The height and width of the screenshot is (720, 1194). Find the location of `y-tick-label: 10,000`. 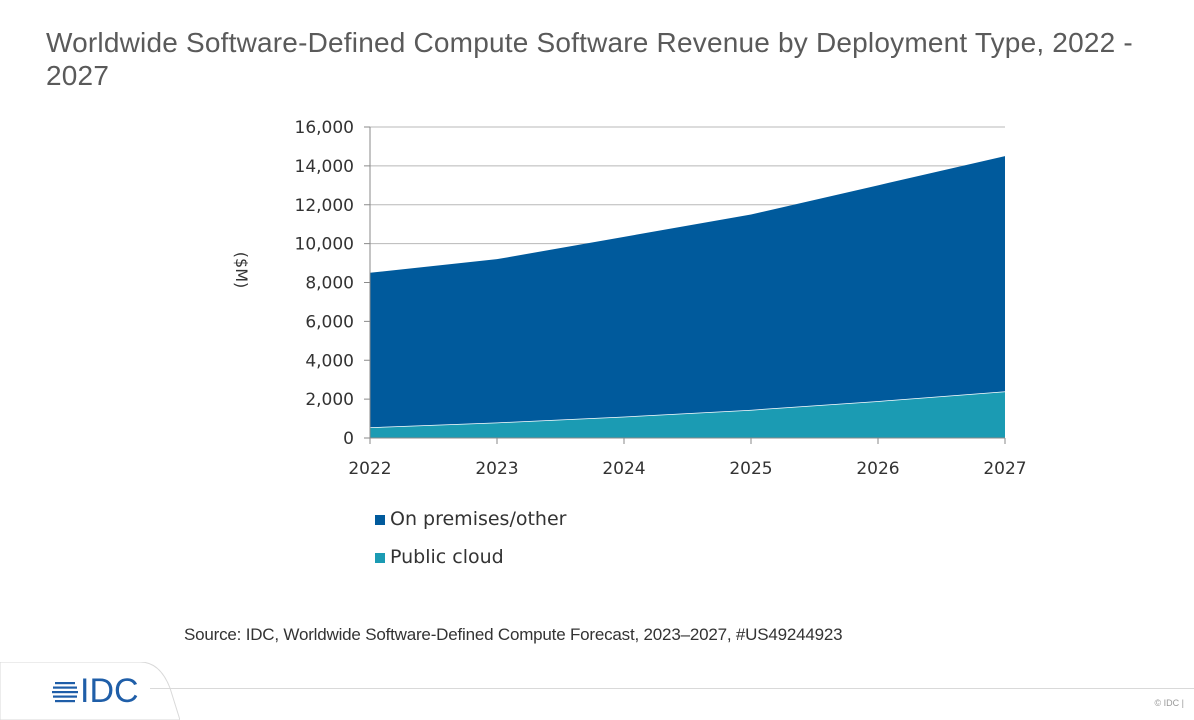

y-tick-label: 10,000 is located at coordinates (324, 245).